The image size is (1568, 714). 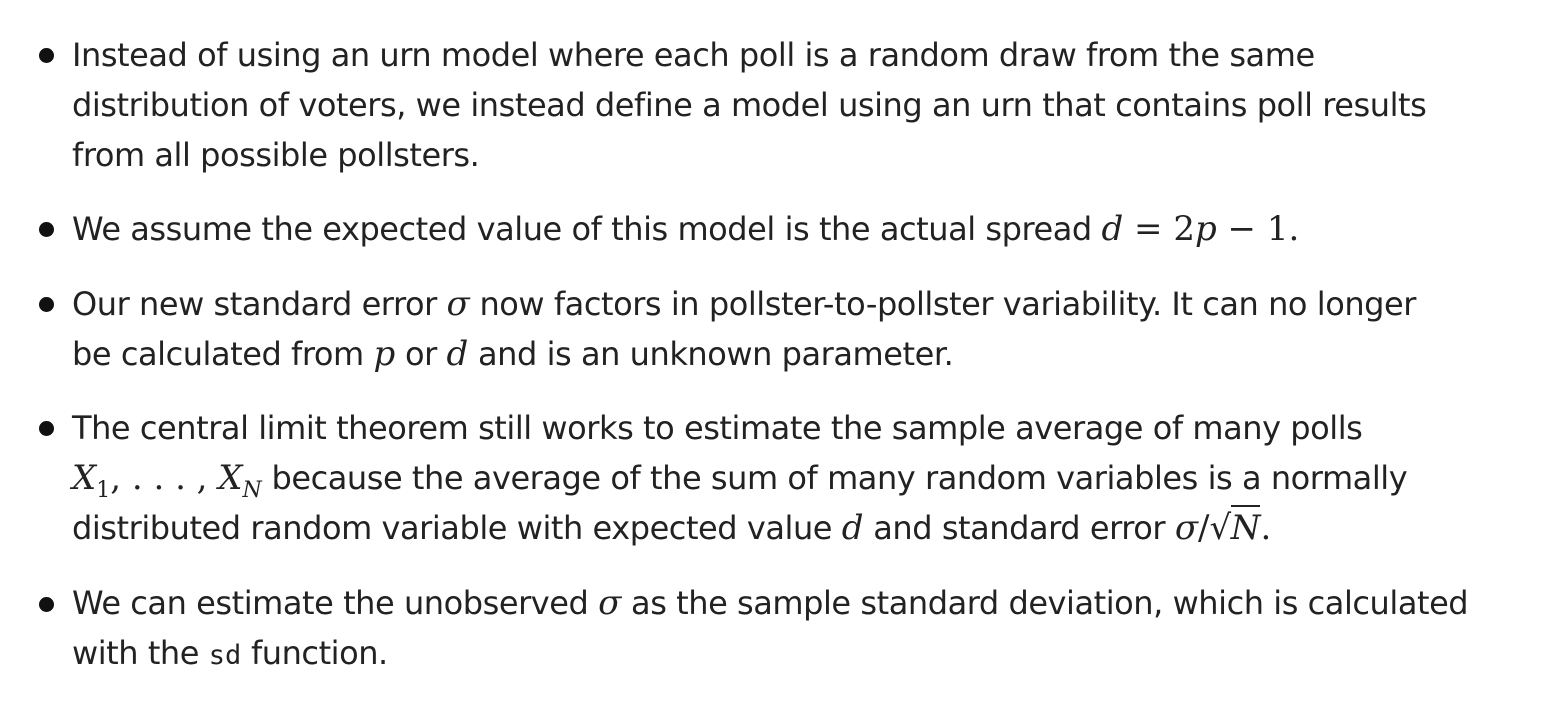 I want to click on text: or, so click(x=421, y=354).